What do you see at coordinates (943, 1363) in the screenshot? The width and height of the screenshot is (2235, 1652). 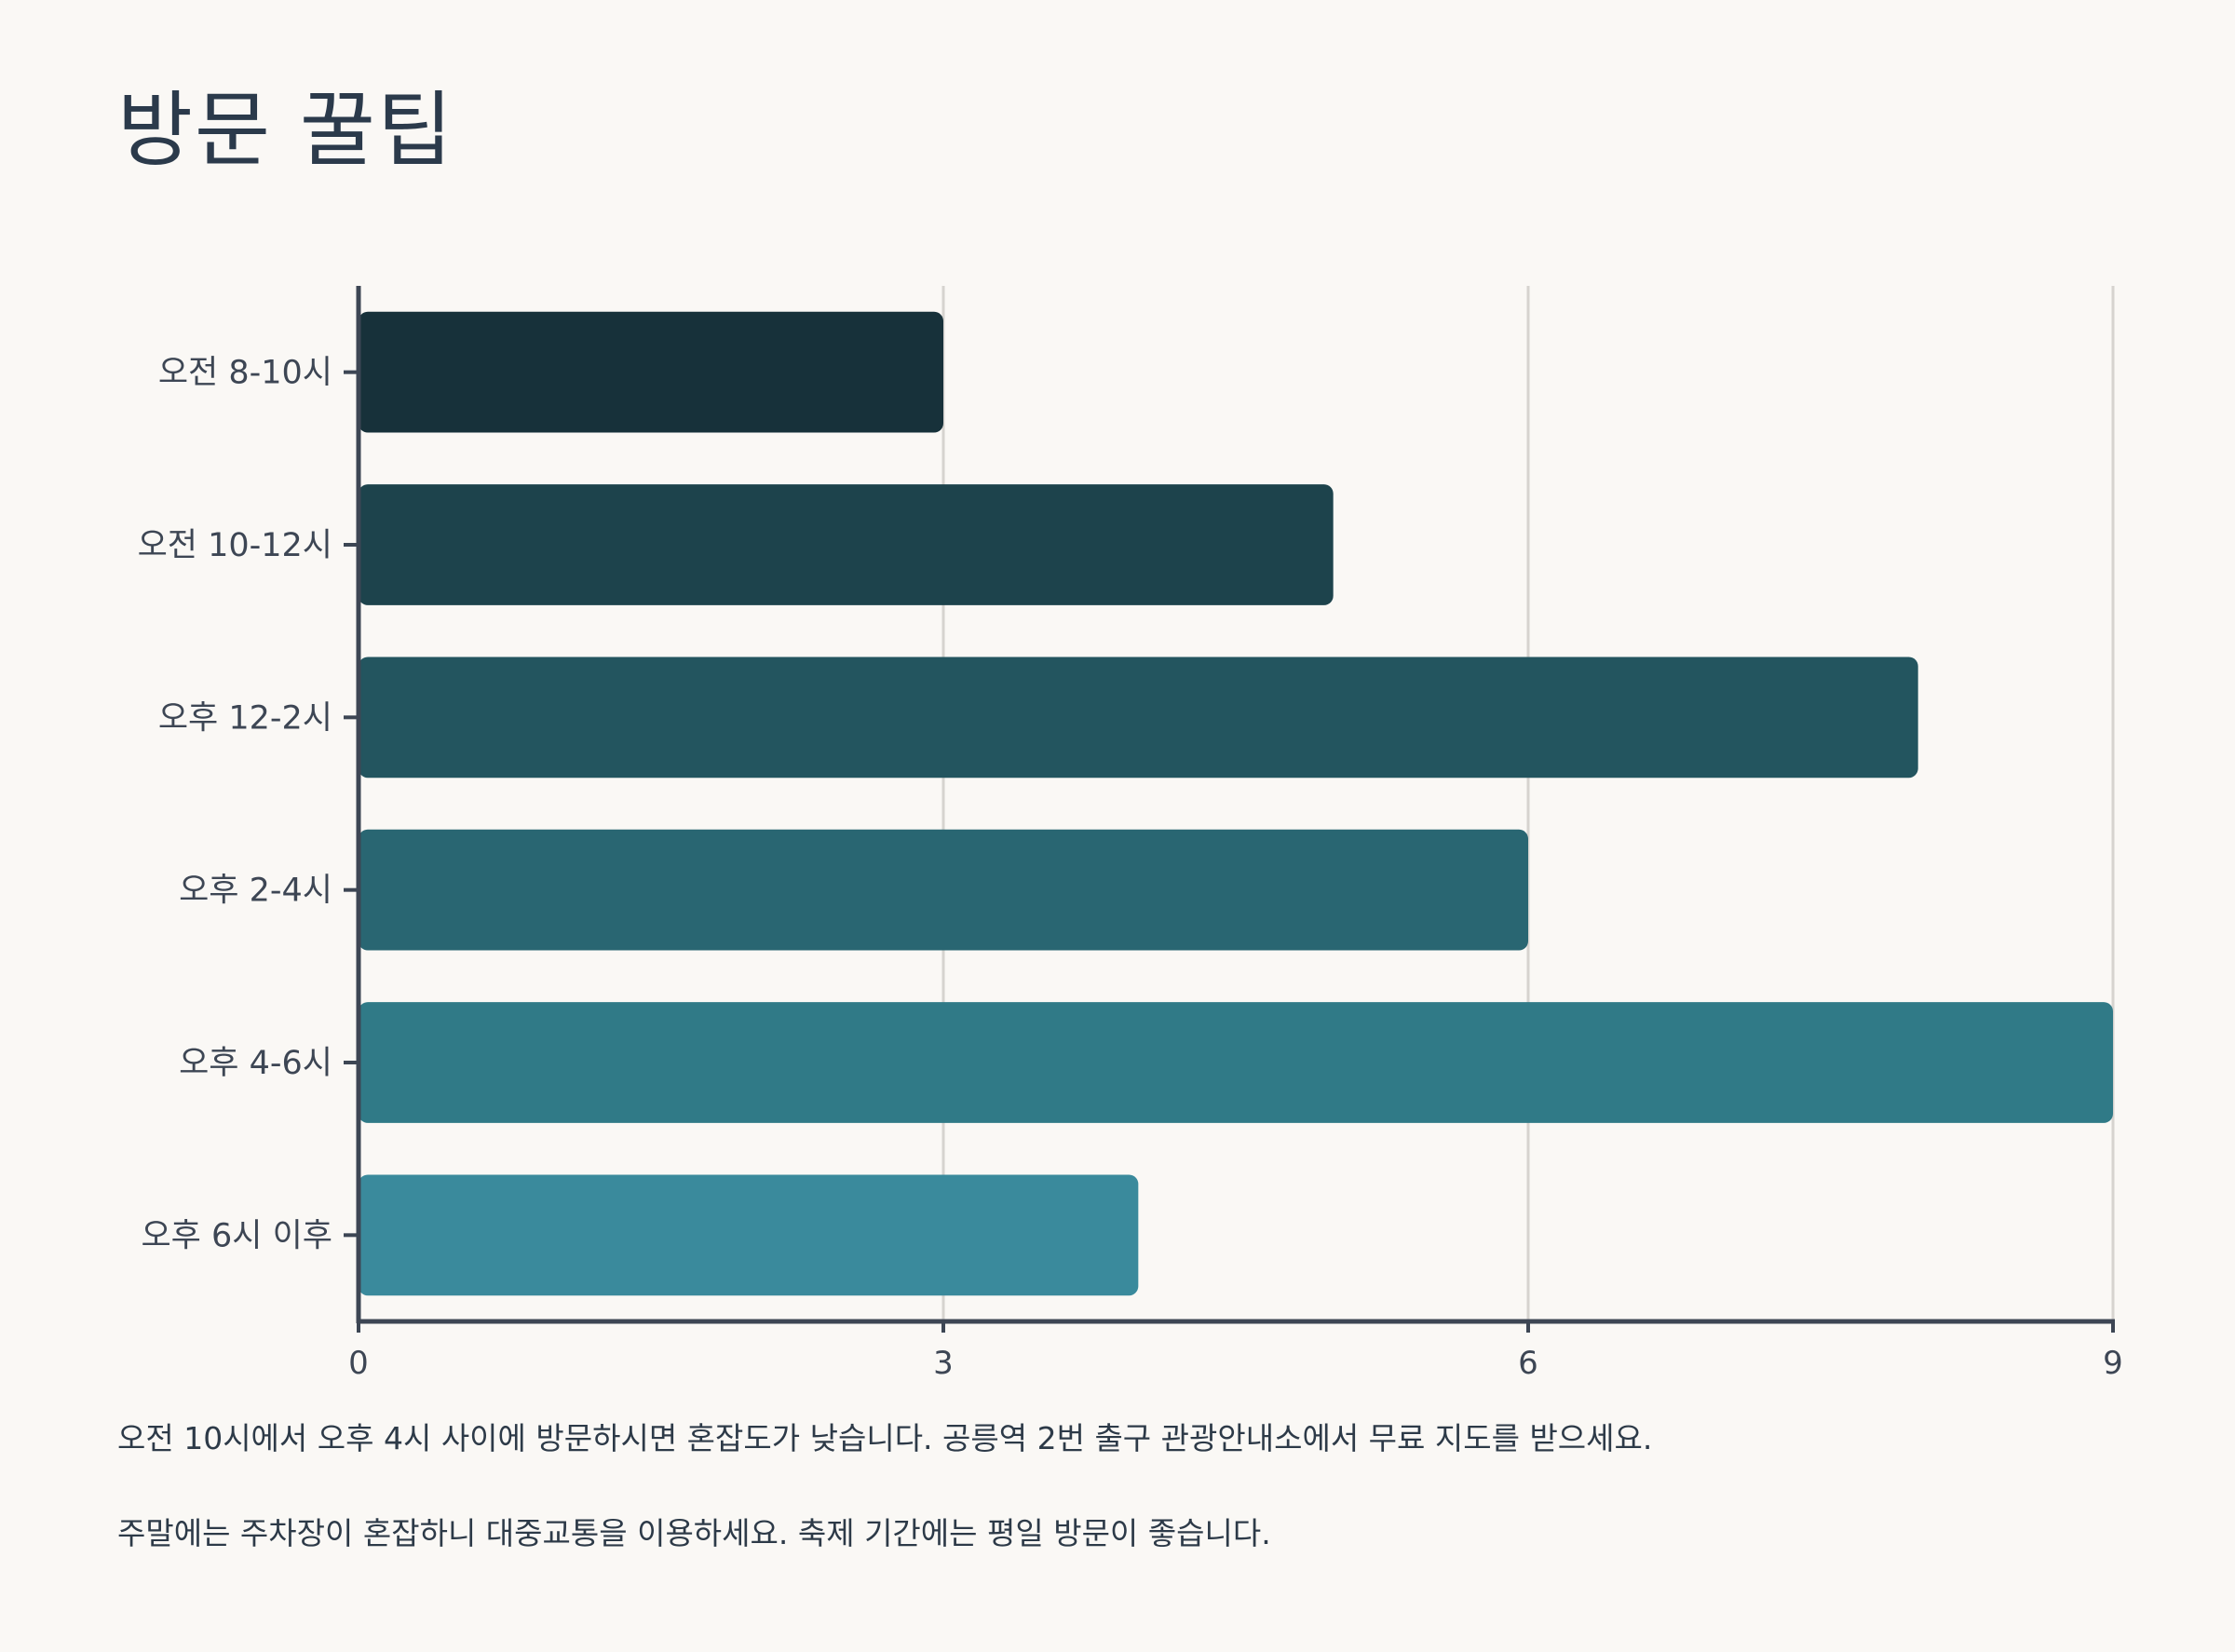 I see `x-tick-label: 3` at bounding box center [943, 1363].